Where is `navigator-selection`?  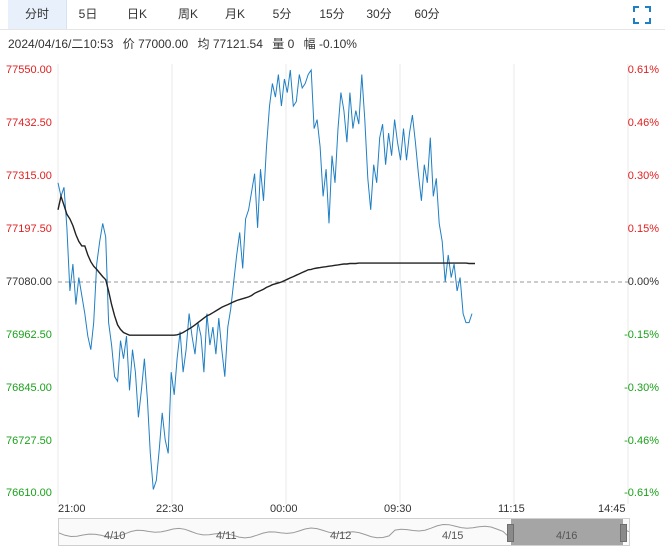 navigator-selection is located at coordinates (567, 532).